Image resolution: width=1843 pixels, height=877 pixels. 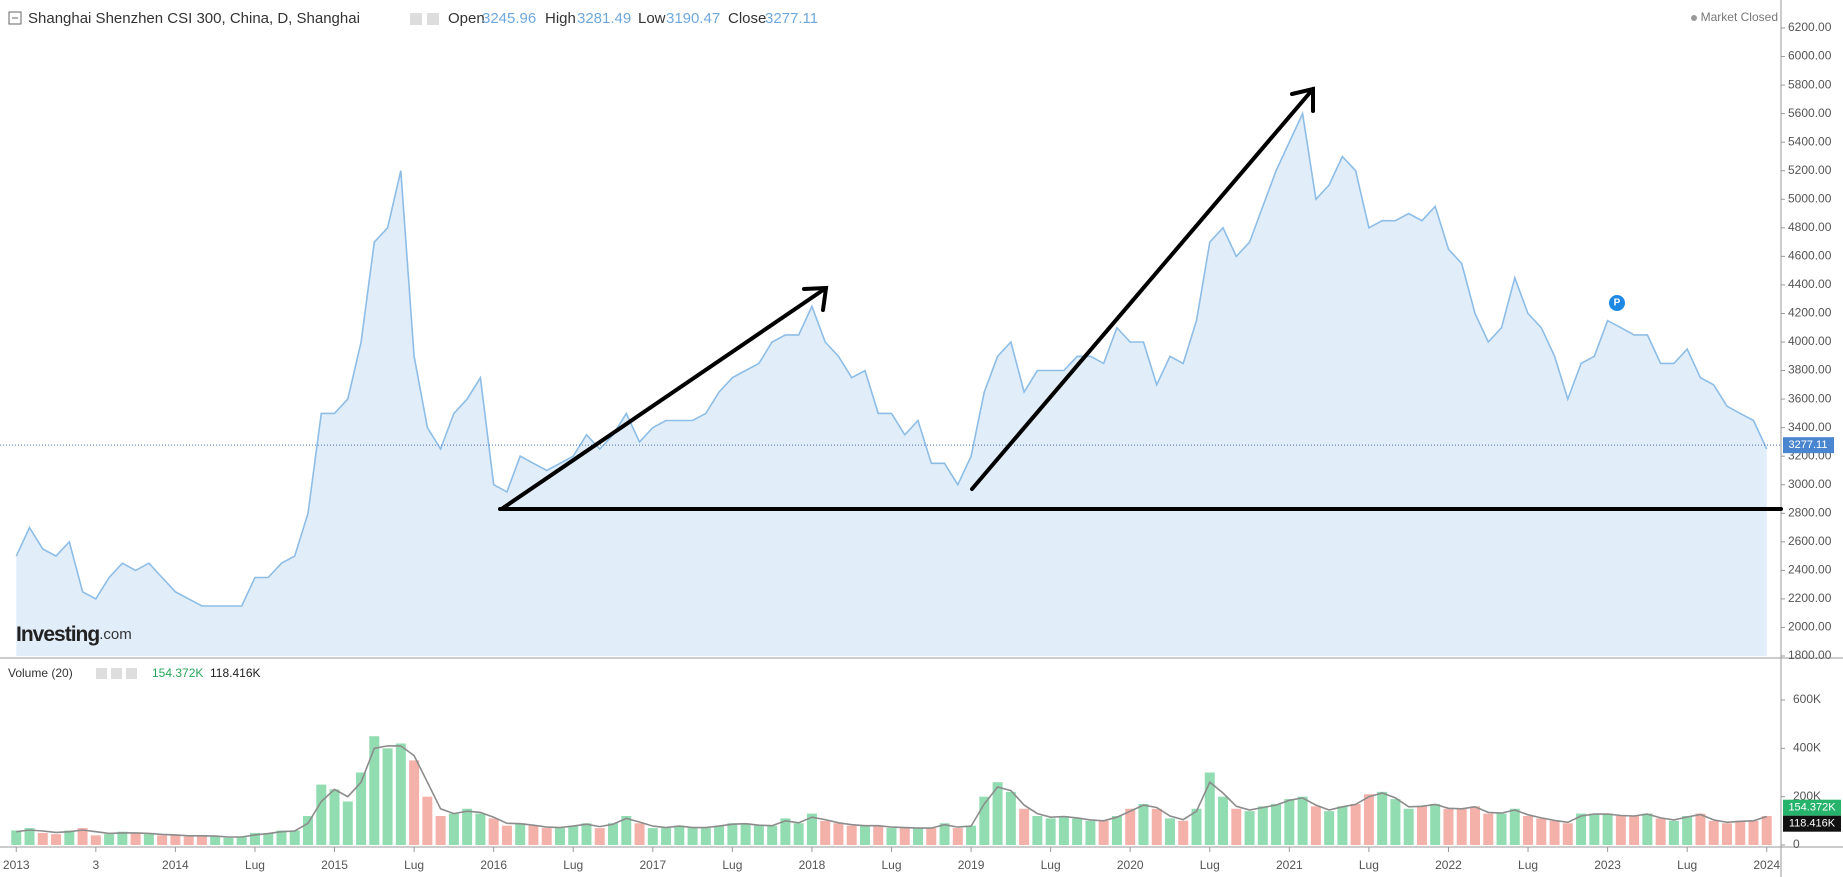 What do you see at coordinates (15, 18) in the screenshot?
I see `collapse-icon` at bounding box center [15, 18].